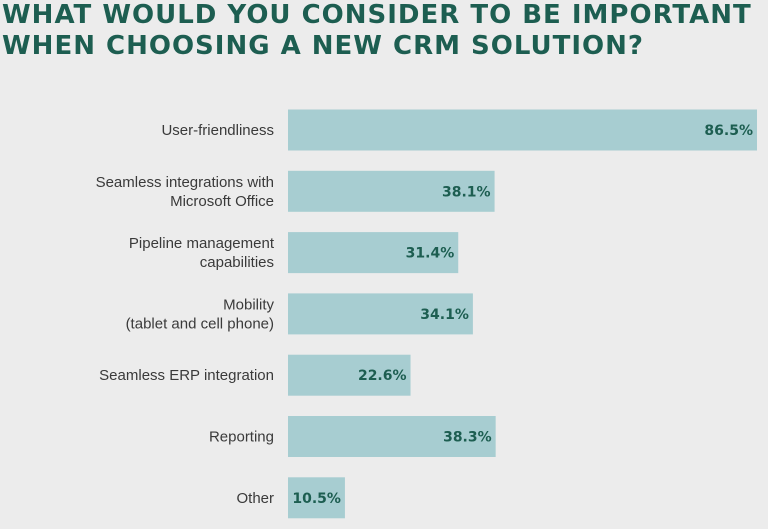 This screenshot has width=768, height=529. What do you see at coordinates (466, 192) in the screenshot?
I see `value-label-1: 38.1%` at bounding box center [466, 192].